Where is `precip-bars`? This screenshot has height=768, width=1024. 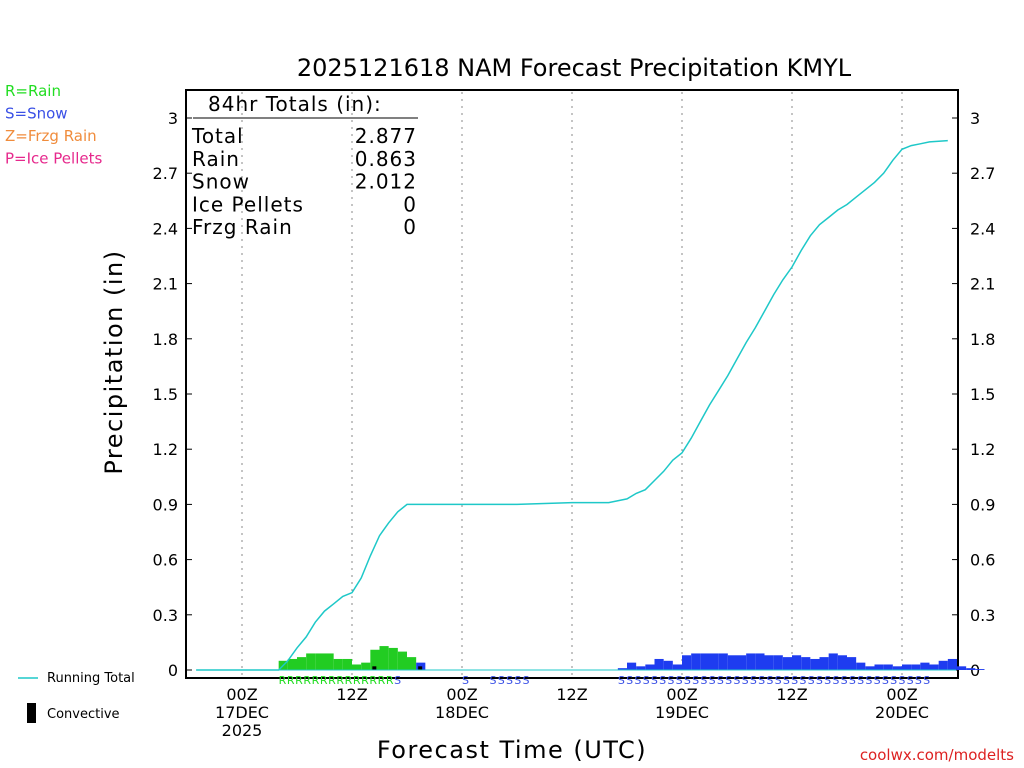 precip-bars is located at coordinates (590, 658).